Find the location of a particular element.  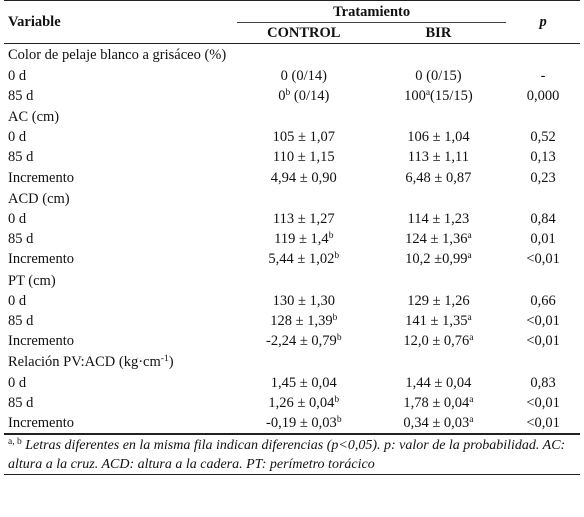

bir-cell: 100a(15/15) is located at coordinates (439, 96).